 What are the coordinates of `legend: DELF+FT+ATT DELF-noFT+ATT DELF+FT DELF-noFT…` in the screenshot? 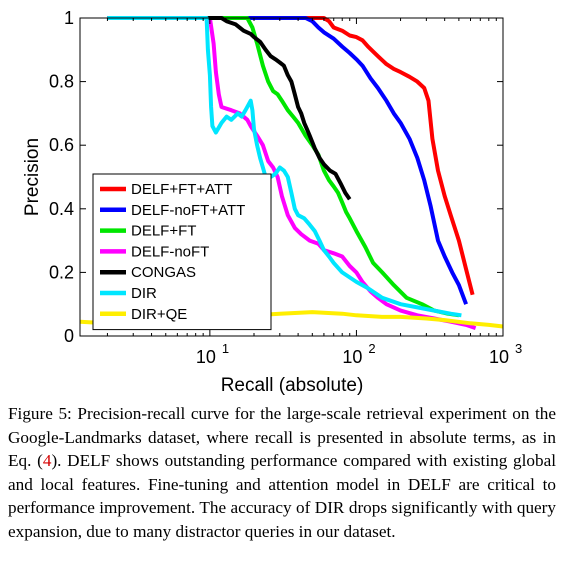 It's located at (182, 252).